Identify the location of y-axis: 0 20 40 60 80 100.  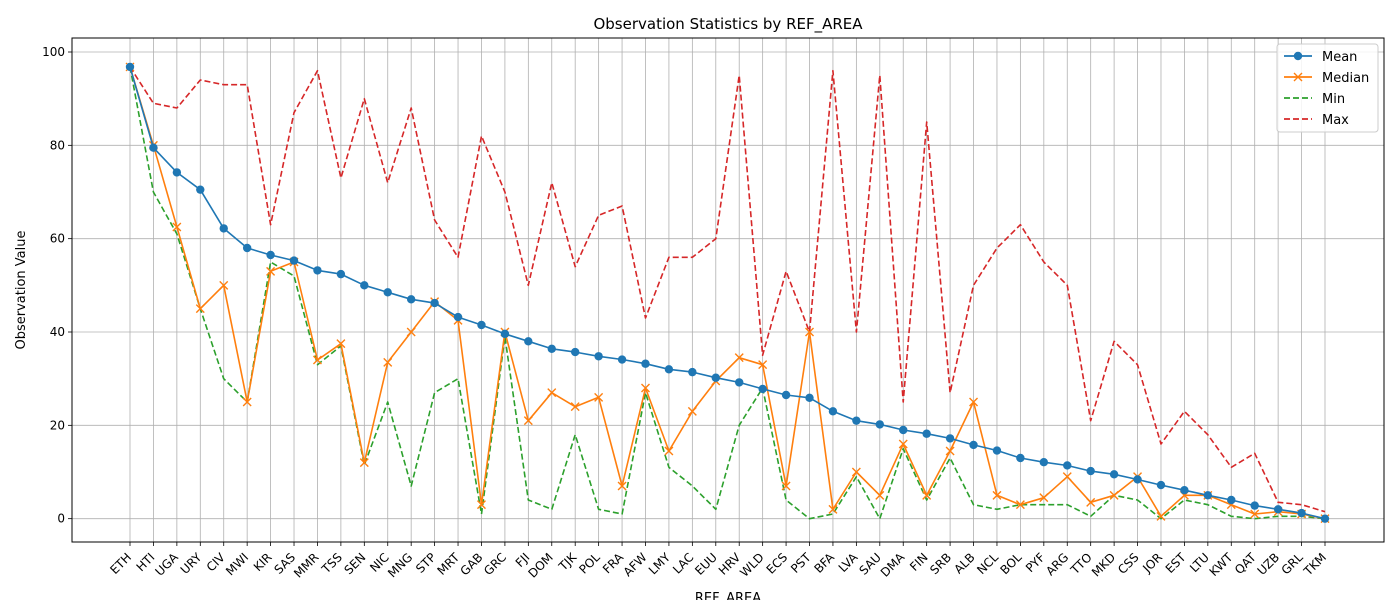
(57, 285).